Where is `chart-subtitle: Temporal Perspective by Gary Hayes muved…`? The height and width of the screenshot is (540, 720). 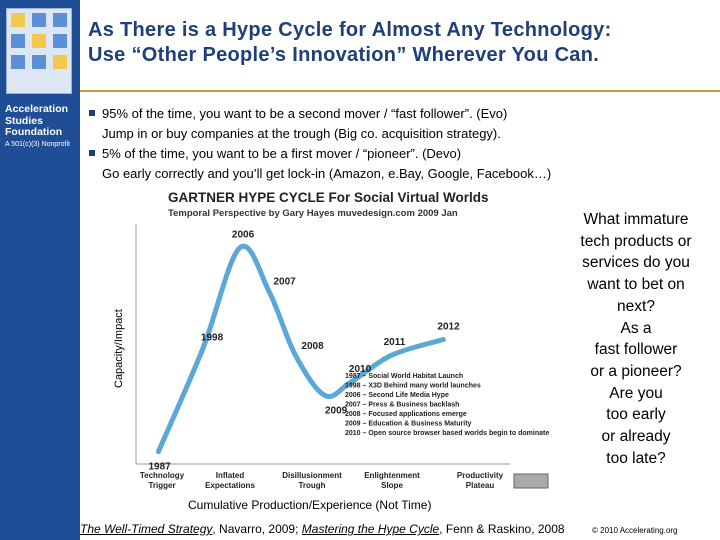
chart-subtitle: Temporal Perspective by Gary Hayes muved… is located at coordinates (313, 213).